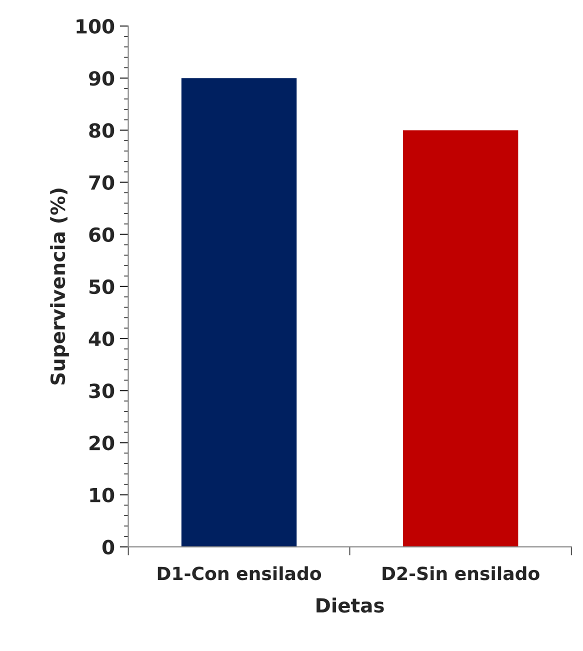 The image size is (583, 651). Describe the element at coordinates (102, 443) in the screenshot. I see `y-tick-label: 20` at that location.